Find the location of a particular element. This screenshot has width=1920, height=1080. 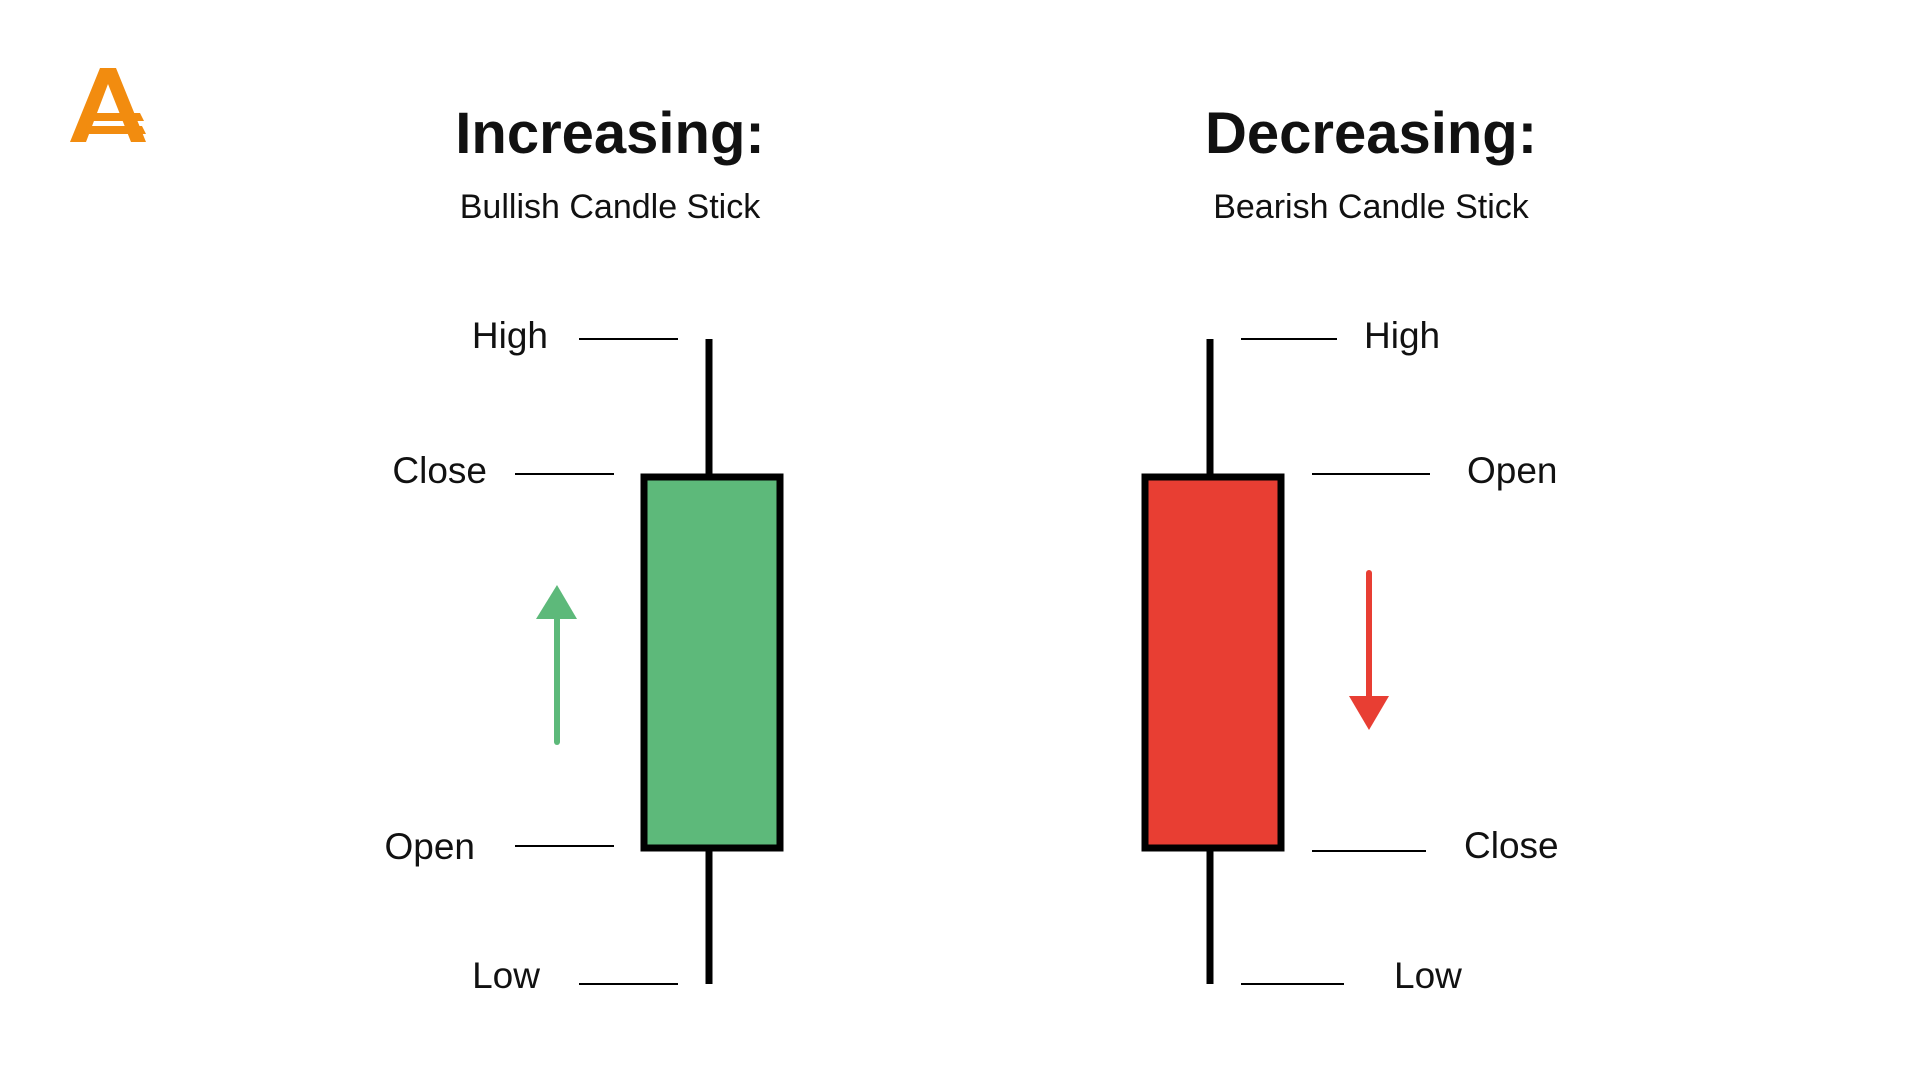

bullish-subtitle: Bullish Candle Stick is located at coordinates (610, 207).